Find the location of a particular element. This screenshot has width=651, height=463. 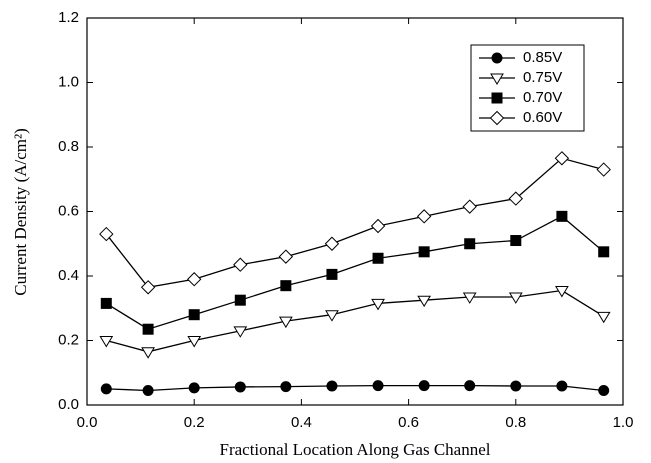

legend-box is located at coordinates (527, 88).